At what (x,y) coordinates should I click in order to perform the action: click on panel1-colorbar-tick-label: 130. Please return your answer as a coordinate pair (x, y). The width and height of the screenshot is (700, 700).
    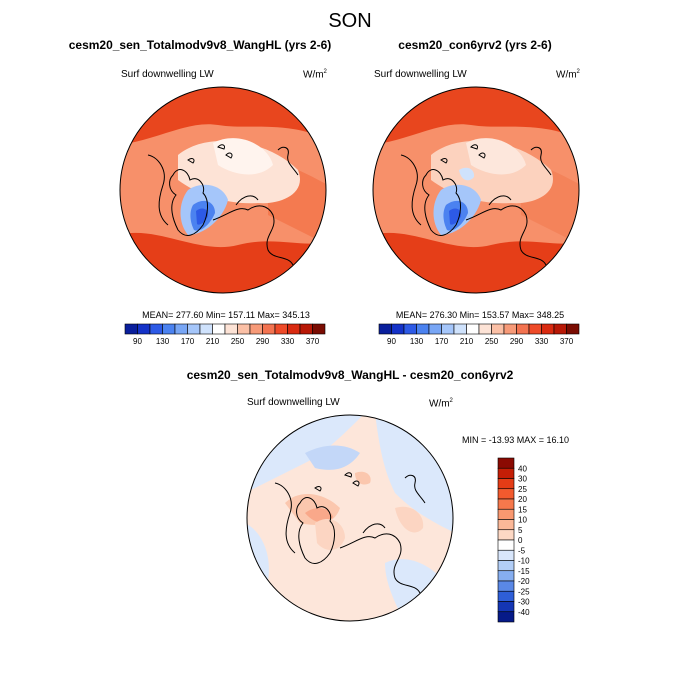
    Looking at the image, I should click on (163, 341).